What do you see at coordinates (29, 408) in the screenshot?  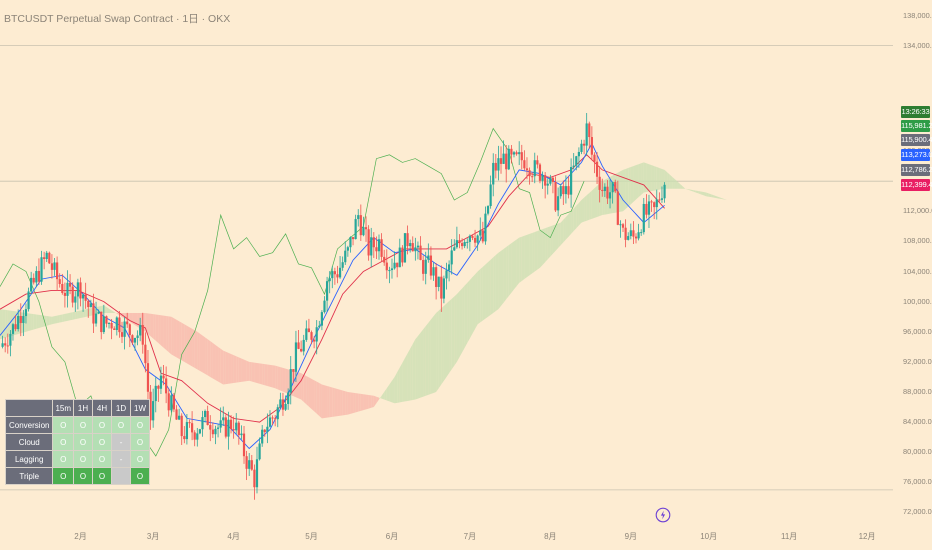 I see `table-corner` at bounding box center [29, 408].